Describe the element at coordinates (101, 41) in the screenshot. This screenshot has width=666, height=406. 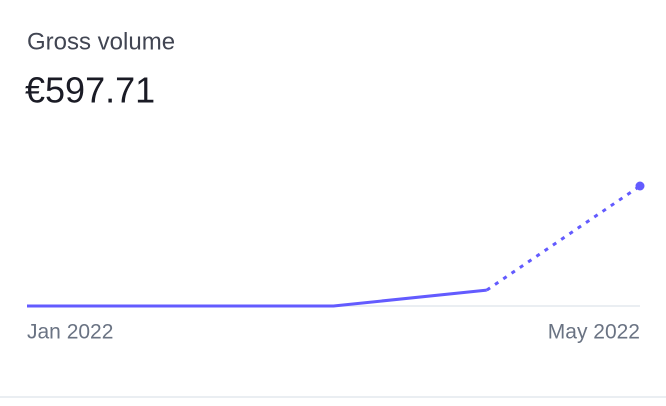
I see `chart-title: Gross volume` at that location.